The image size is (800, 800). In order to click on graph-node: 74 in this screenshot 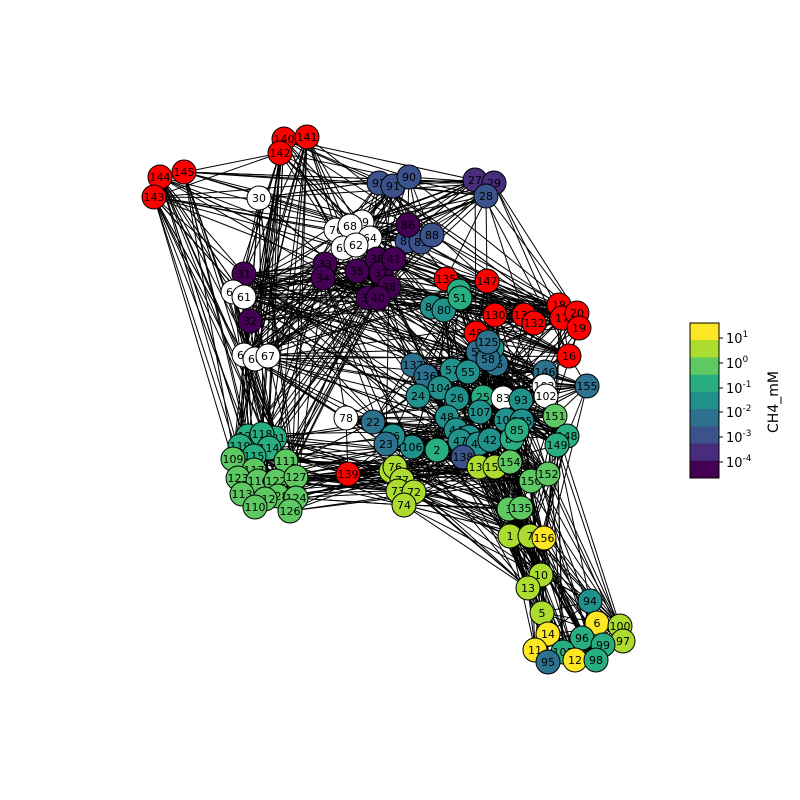, I will do `click(404, 505)`.